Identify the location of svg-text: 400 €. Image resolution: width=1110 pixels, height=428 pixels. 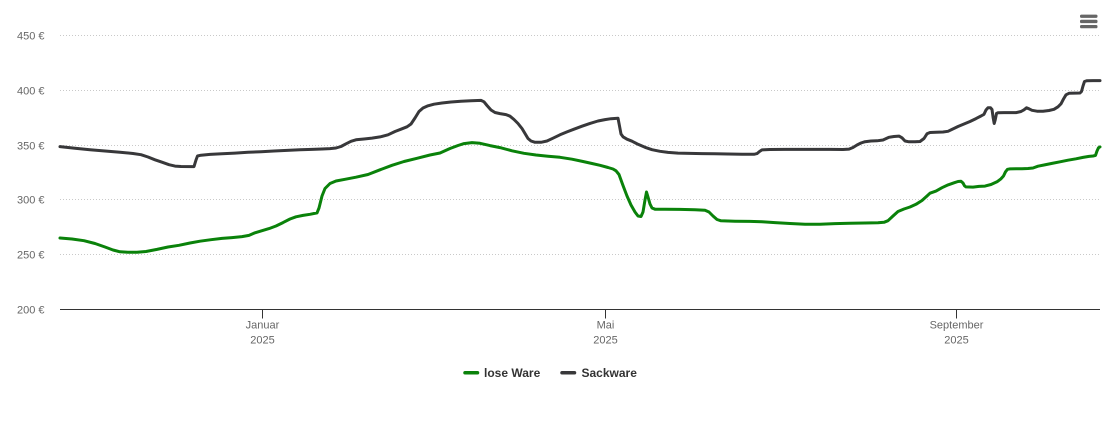
(31, 91).